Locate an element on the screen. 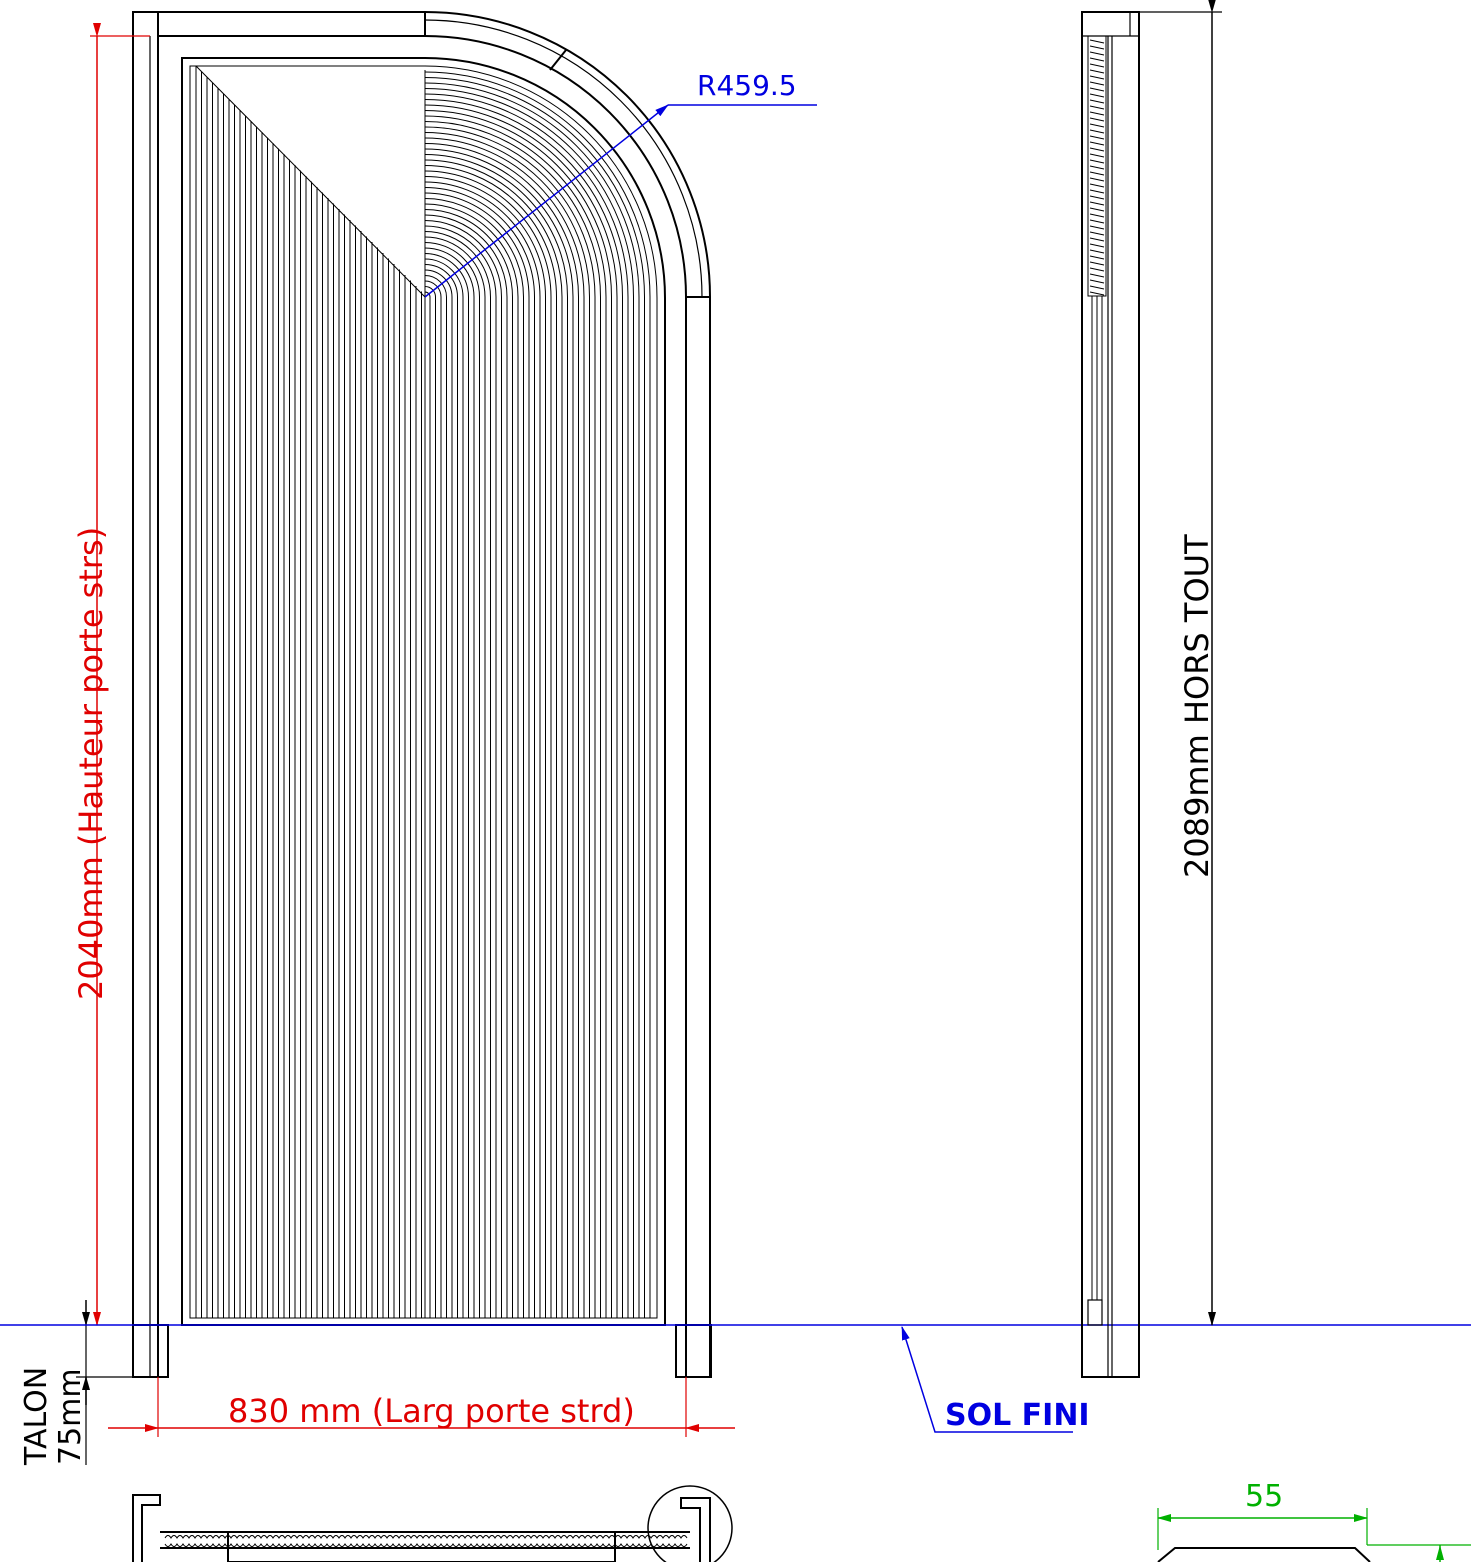 The width and height of the screenshot is (1471, 1562). floor-label: SOL FINI is located at coordinates (1017, 1415).